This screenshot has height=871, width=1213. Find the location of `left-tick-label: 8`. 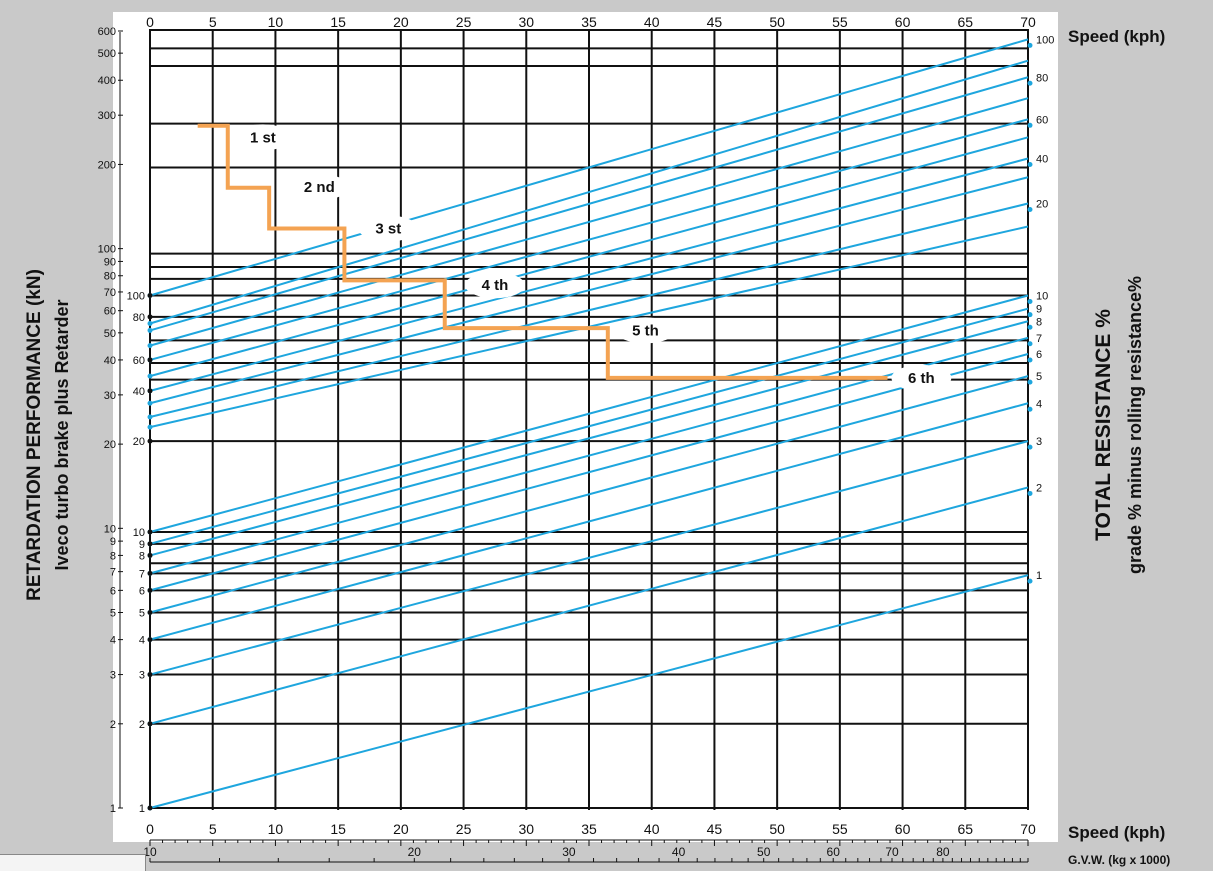

left-tick-label: 8 is located at coordinates (113, 556).